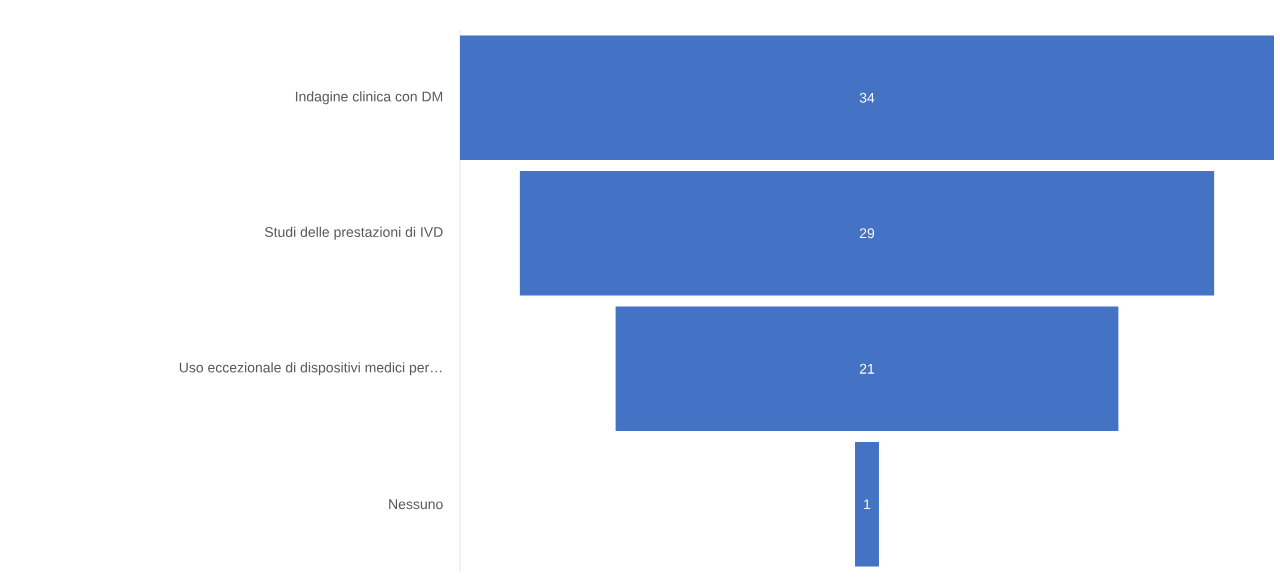 Image resolution: width=1280 pixels, height=581 pixels. What do you see at coordinates (416, 504) in the screenshot?
I see `category-label: Nessuno` at bounding box center [416, 504].